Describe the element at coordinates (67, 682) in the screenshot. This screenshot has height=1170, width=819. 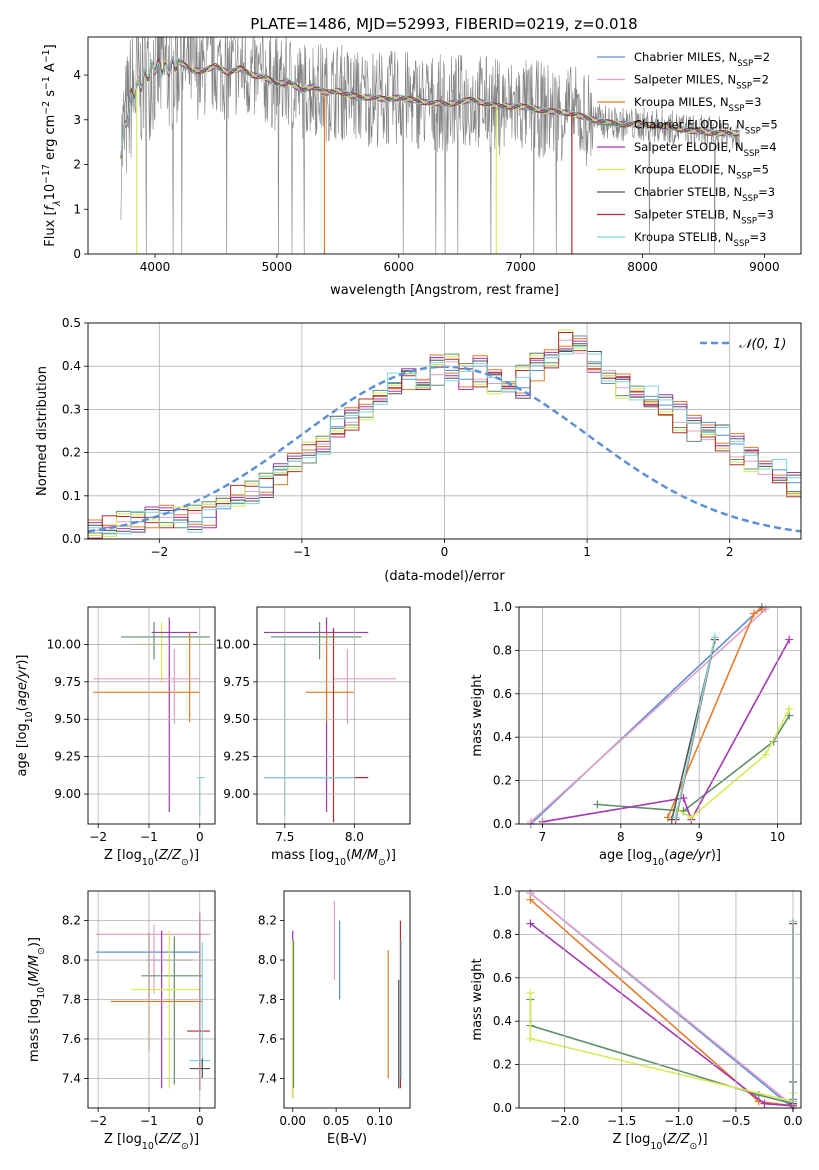
I see `y-tick-label: 9.75` at that location.